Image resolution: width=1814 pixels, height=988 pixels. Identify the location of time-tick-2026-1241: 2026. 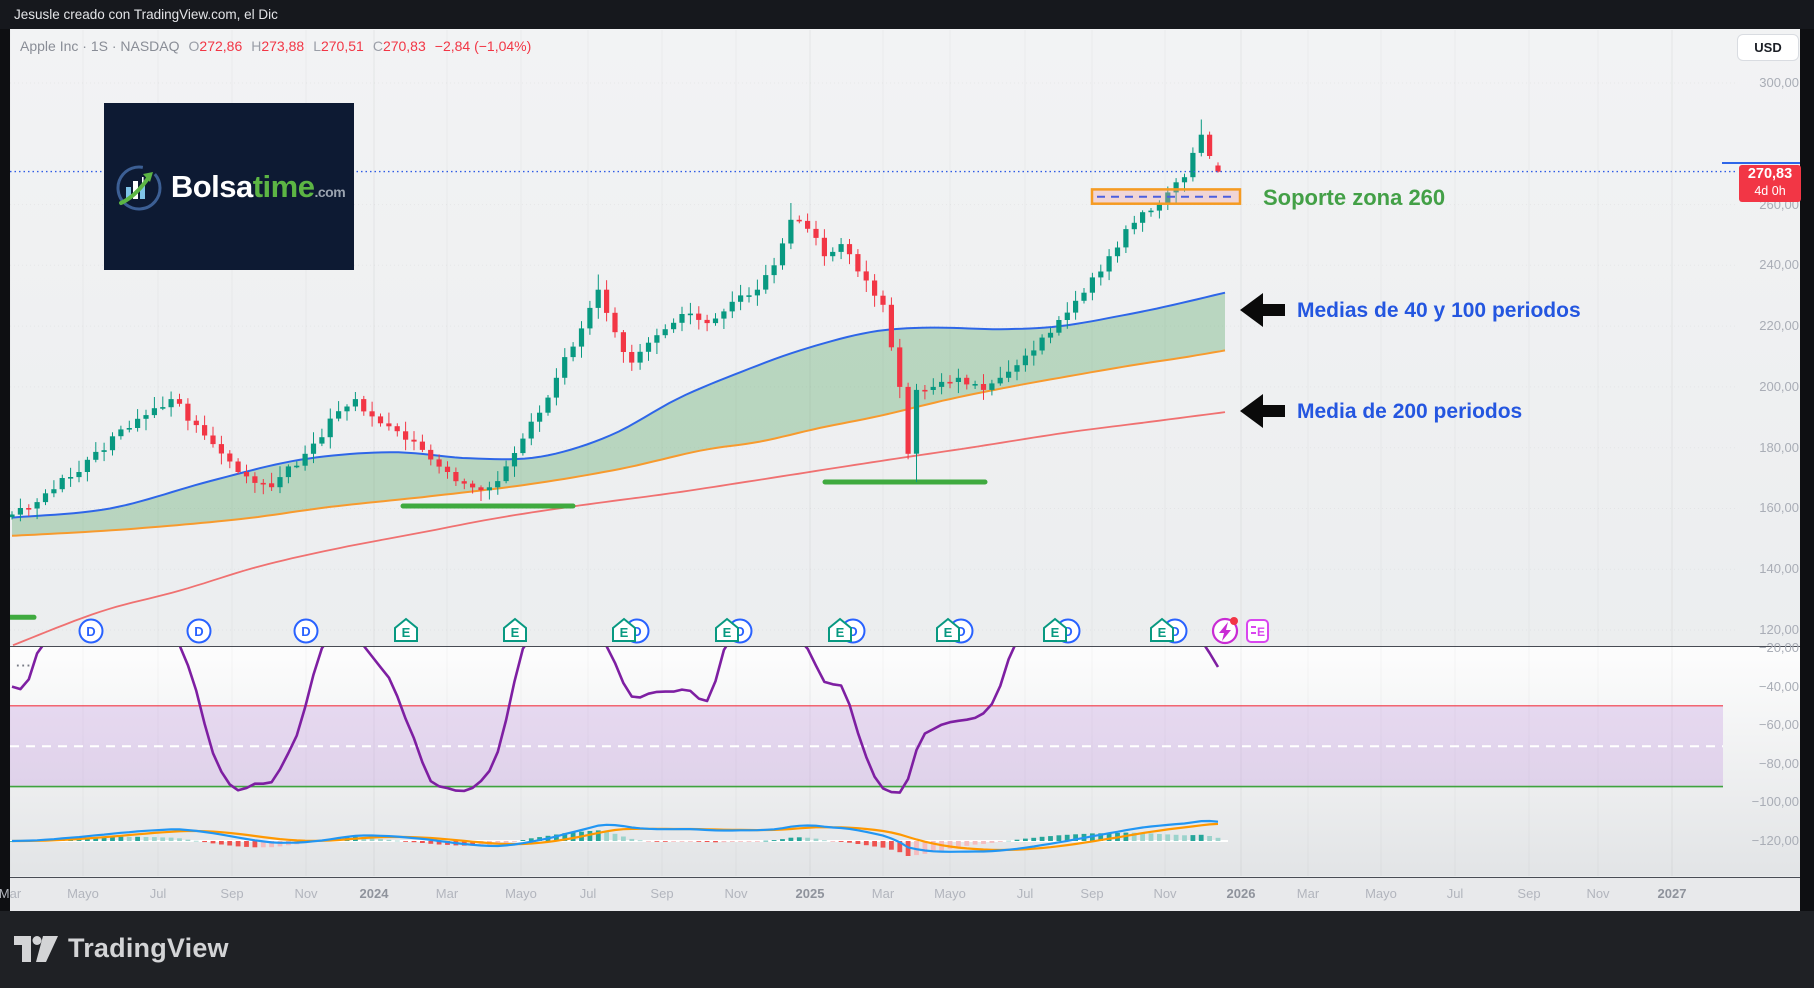
(1241, 893).